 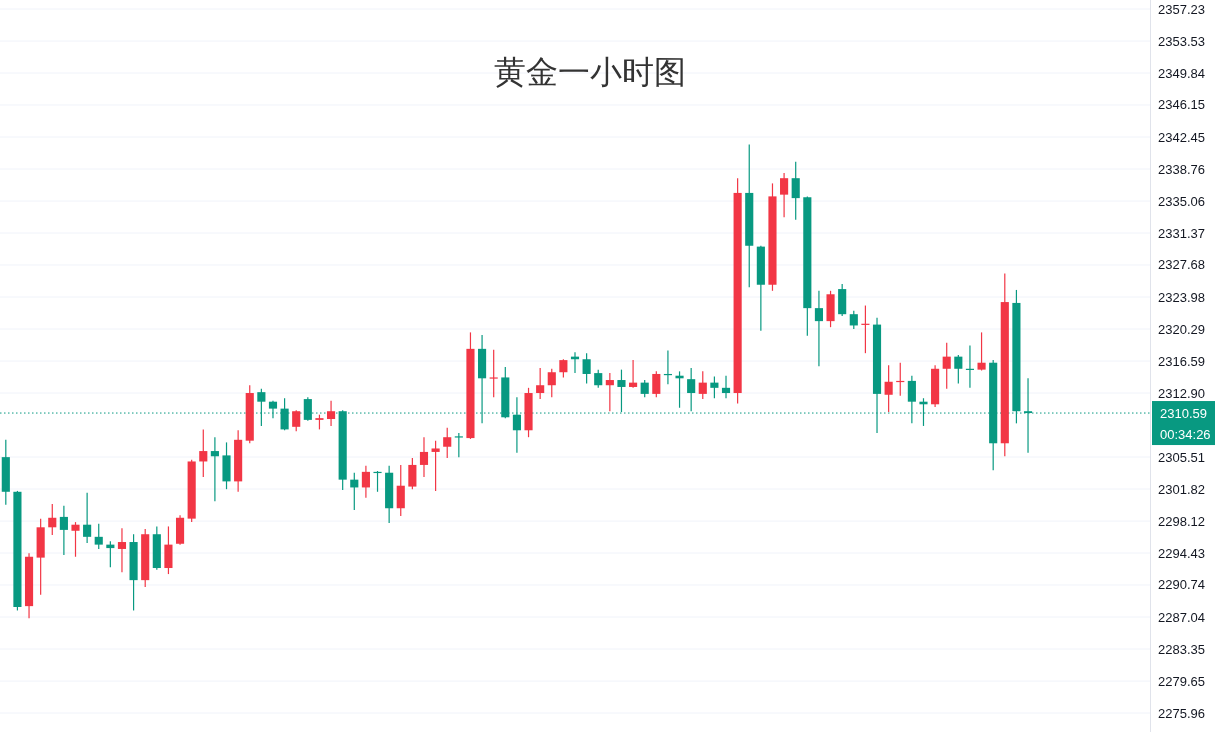 What do you see at coordinates (1181, 137) in the screenshot?
I see `y-tick-label: 2342.45` at bounding box center [1181, 137].